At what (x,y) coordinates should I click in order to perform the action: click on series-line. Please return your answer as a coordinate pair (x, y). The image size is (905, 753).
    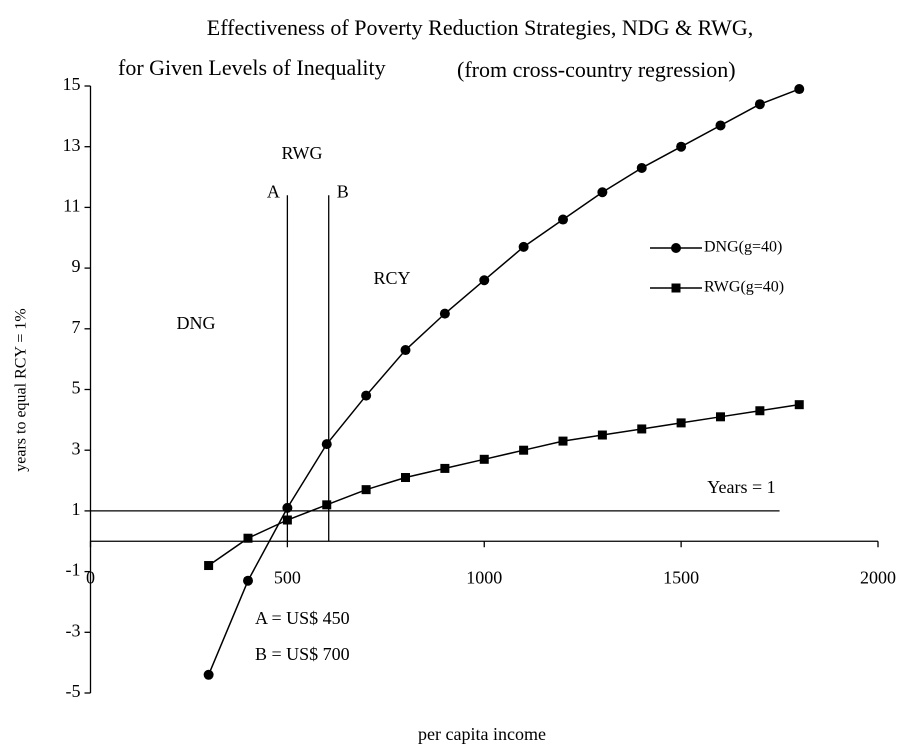
    Looking at the image, I should click on (504, 485).